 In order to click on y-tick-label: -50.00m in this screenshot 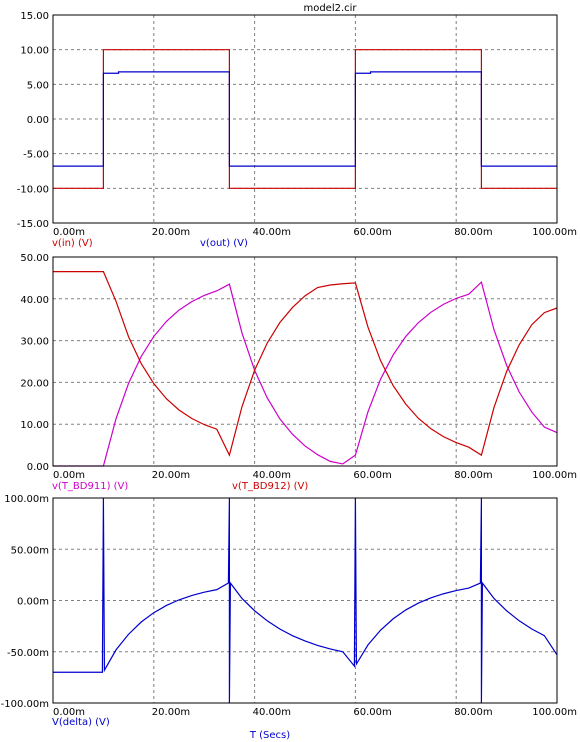, I will do `click(28, 653)`.